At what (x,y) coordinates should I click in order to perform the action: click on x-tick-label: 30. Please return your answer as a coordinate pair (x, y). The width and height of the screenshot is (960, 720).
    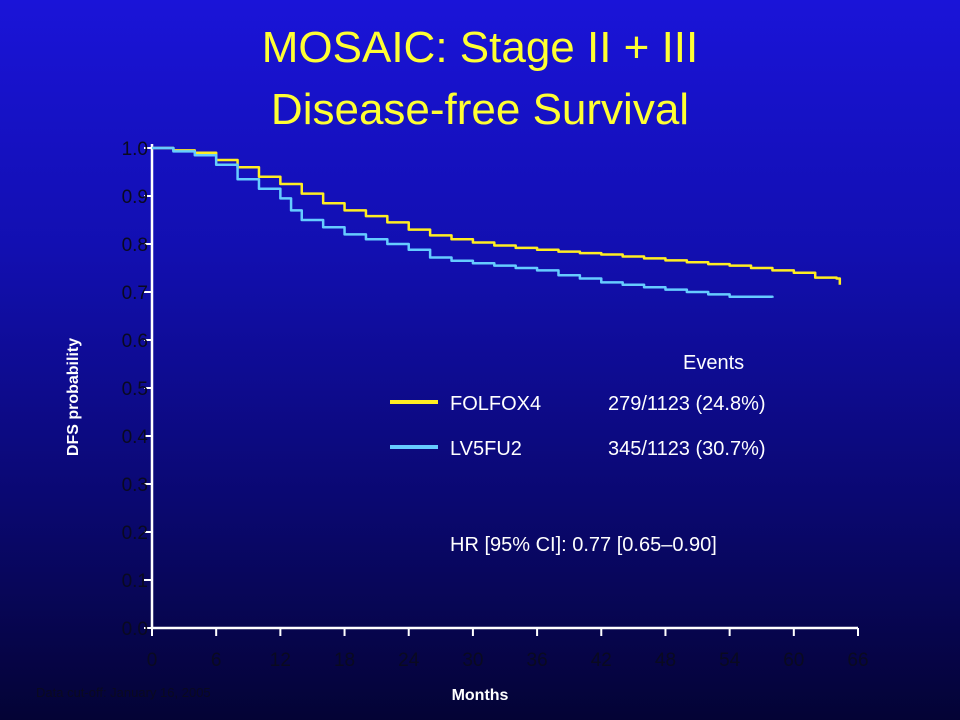
    Looking at the image, I should click on (472, 660).